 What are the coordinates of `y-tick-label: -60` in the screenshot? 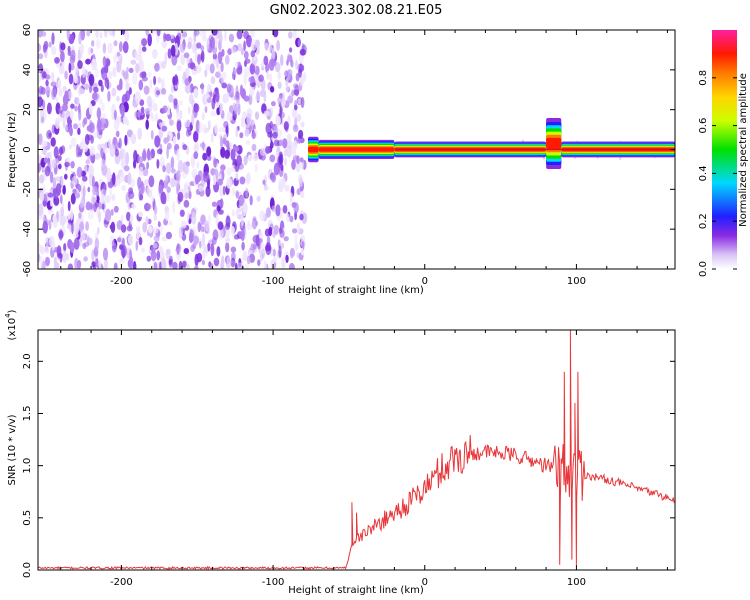 It's located at (27, 269).